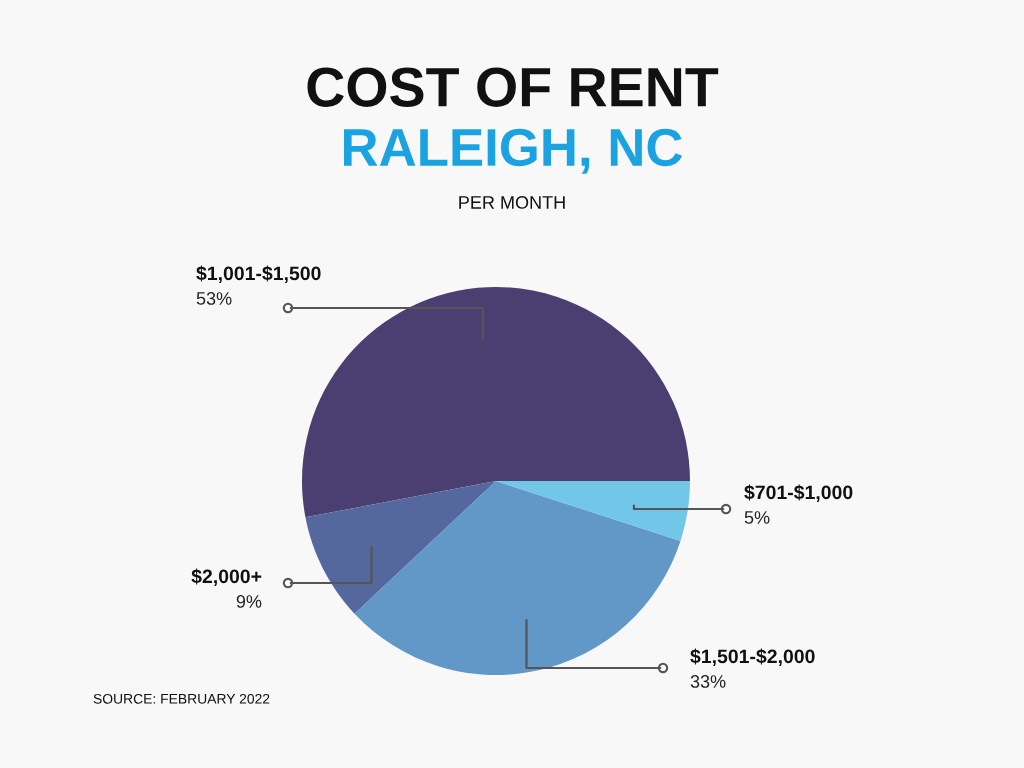  I want to click on data-label: 9%, so click(249, 601).